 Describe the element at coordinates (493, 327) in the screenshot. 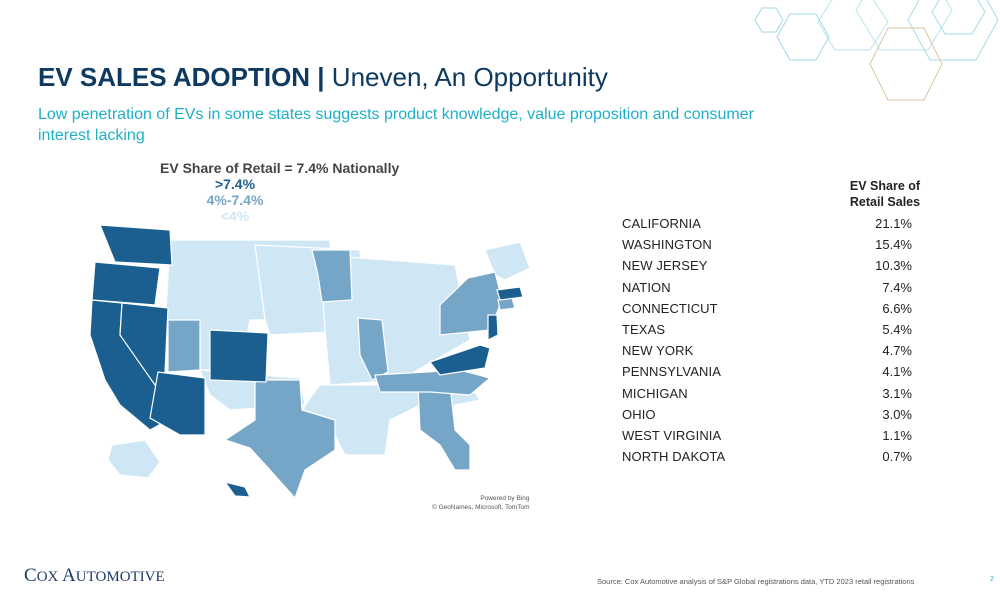

I see `map-state-new-jersey` at that location.